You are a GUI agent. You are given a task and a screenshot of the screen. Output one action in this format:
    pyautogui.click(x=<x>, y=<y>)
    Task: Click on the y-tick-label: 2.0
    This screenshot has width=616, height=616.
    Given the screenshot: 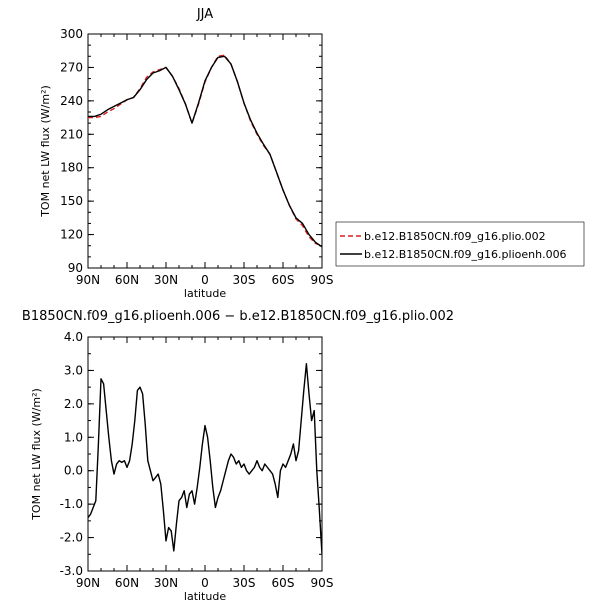 What is the action you would take?
    pyautogui.click(x=73, y=404)
    